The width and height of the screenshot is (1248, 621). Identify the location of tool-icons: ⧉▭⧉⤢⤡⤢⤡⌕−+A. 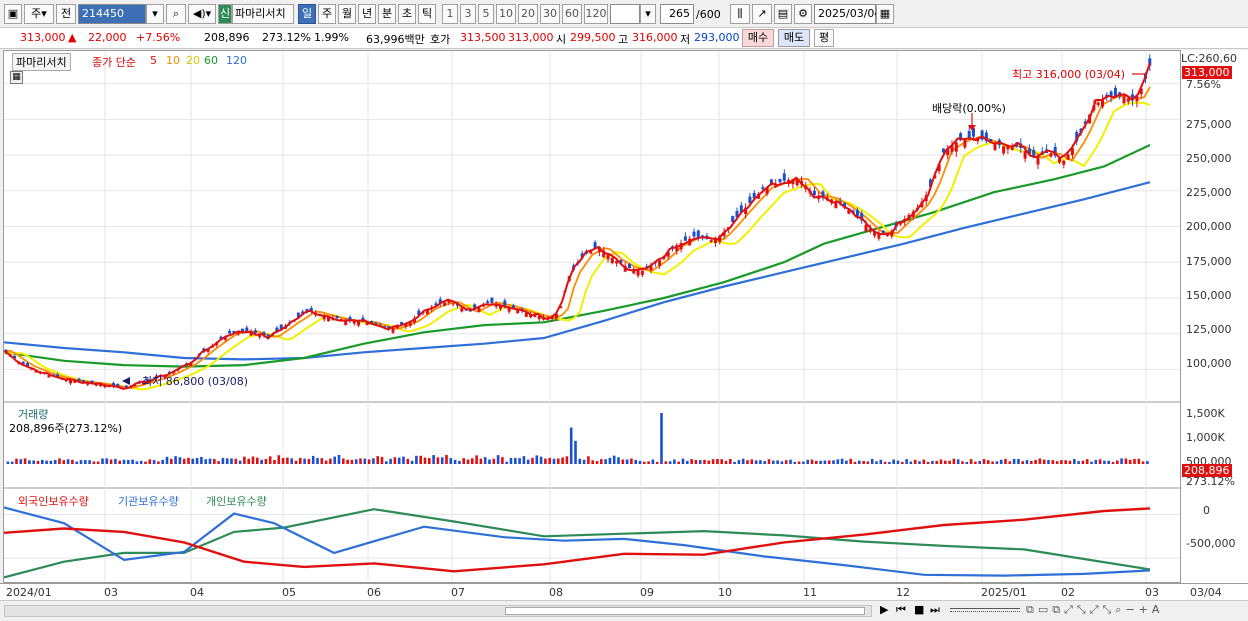
(1095, 609).